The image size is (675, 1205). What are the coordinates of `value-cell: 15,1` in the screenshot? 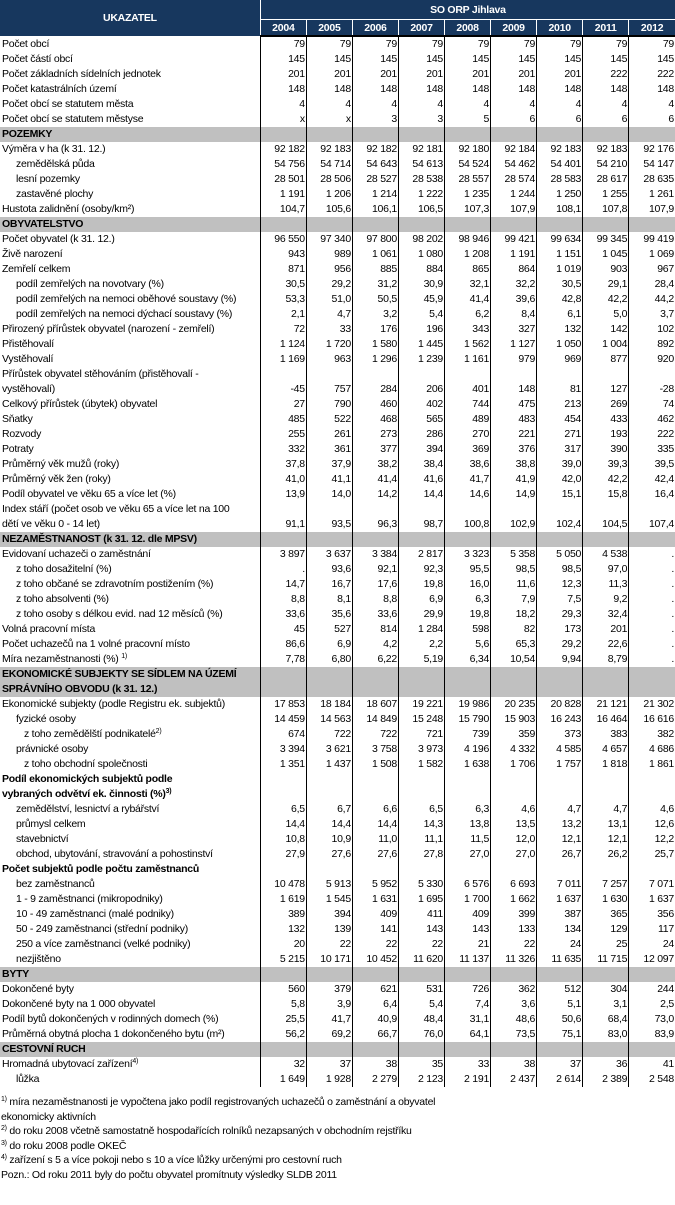 It's located at (559, 494).